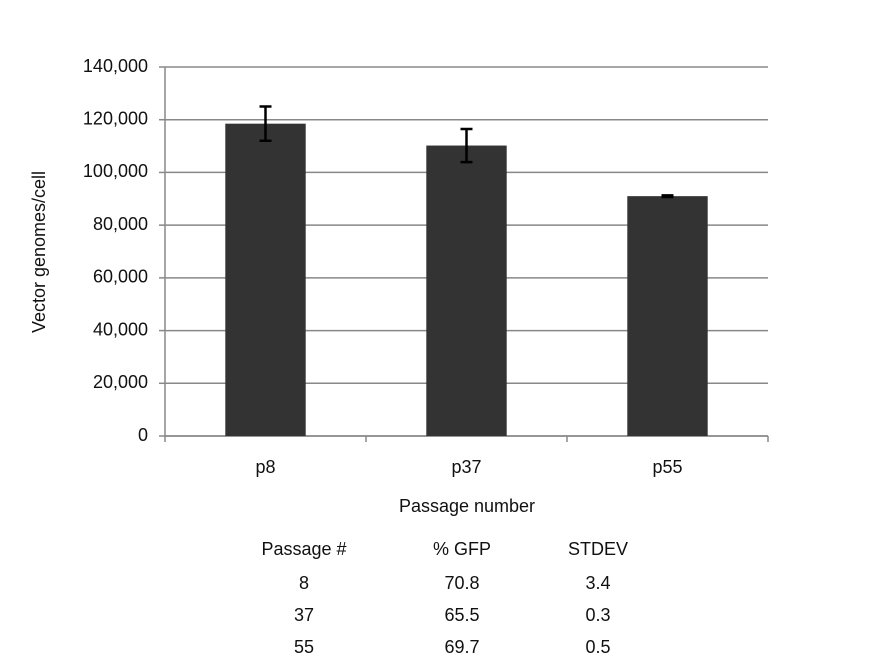  Describe the element at coordinates (597, 583) in the screenshot. I see `table-cell: 3.4` at that location.